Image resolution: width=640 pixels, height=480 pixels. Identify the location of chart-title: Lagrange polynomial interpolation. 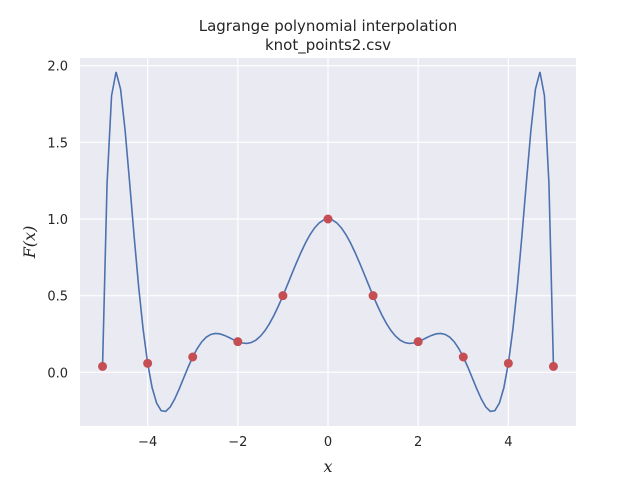
(328, 26).